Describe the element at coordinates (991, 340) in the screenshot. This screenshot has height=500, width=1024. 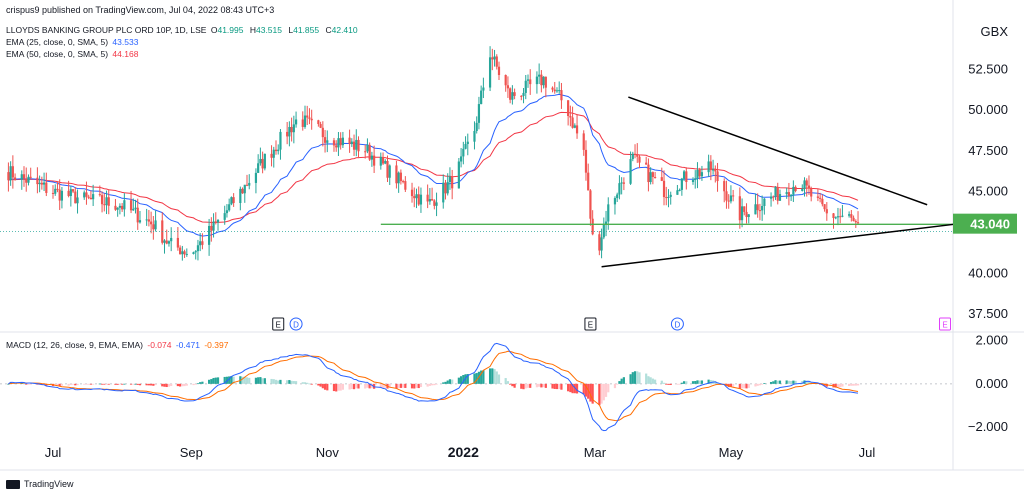
I see `macd-tick-label: 2.000` at that location.